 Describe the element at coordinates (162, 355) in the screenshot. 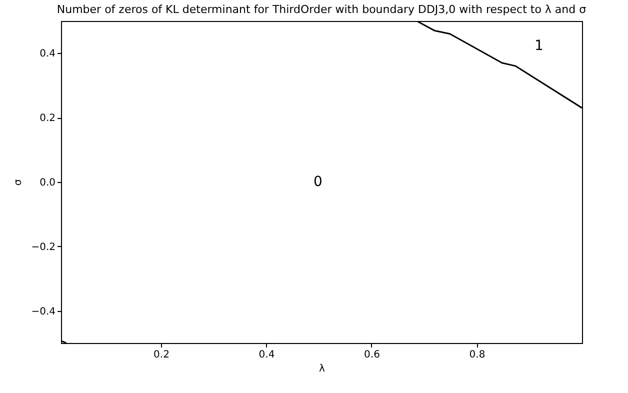

I see `x-tick-label: 0.2` at that location.